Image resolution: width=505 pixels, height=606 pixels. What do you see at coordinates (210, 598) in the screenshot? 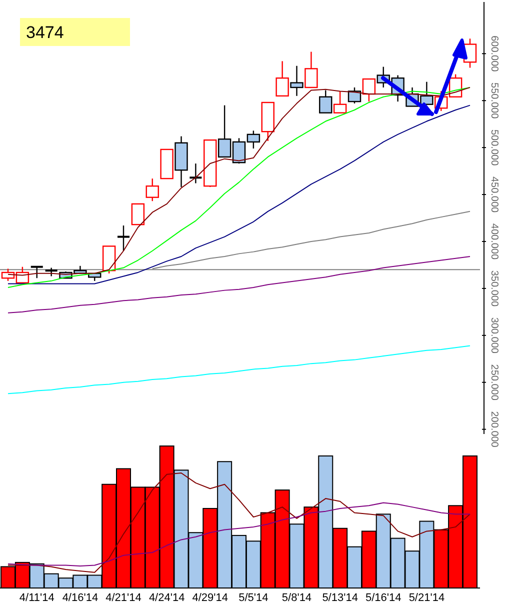
I see `x-tick-label: 4/29'14` at bounding box center [210, 598].